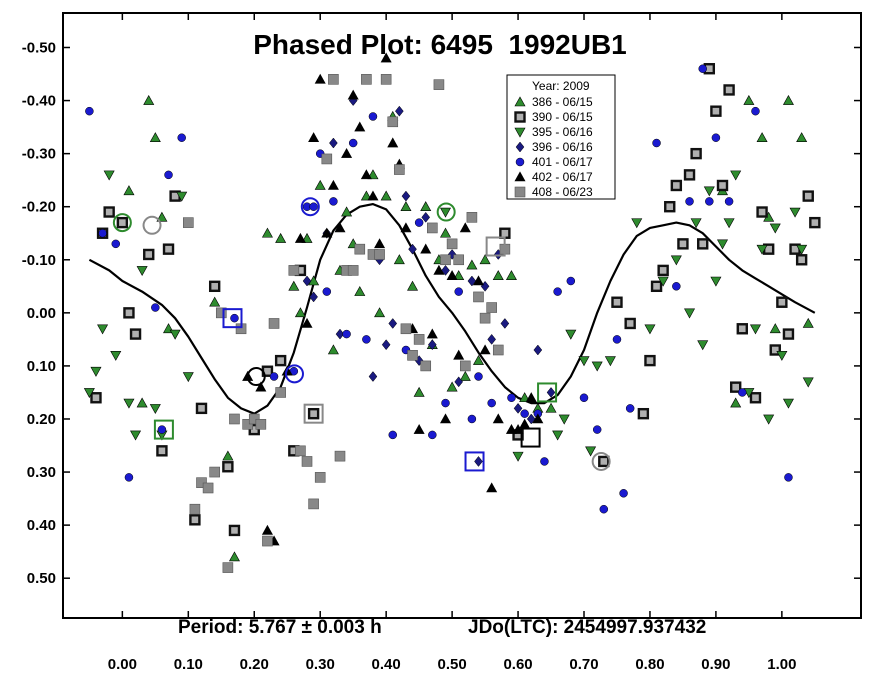 The height and width of the screenshot is (686, 869). I want to click on y-tick-label: 0.40, so click(41, 525).